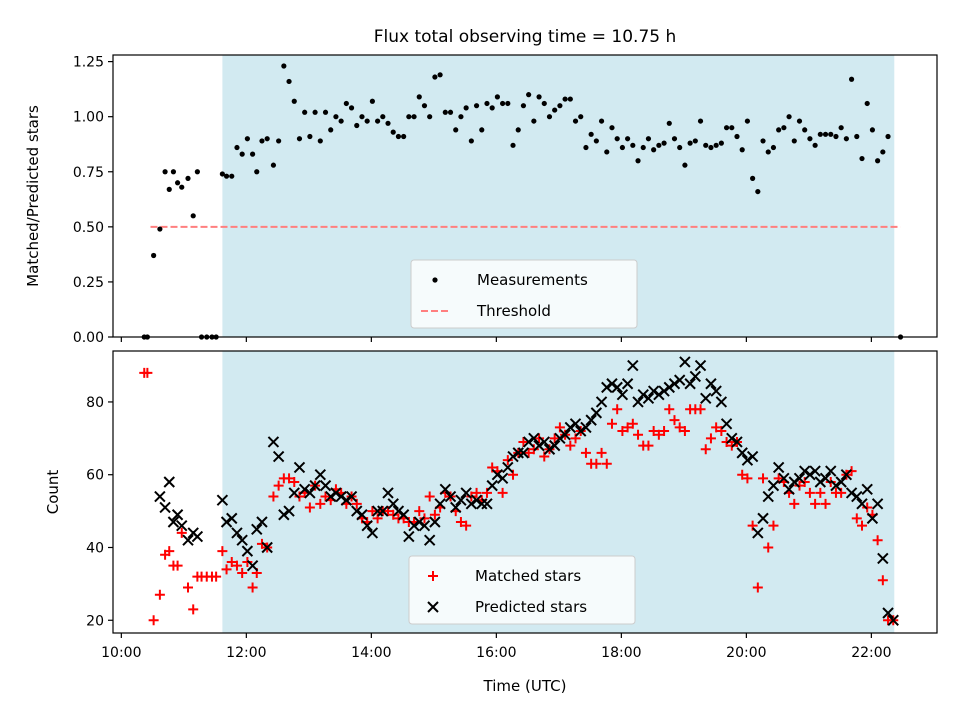 Image resolution: width=960 pixels, height=720 pixels. I want to click on legend-box, so click(522, 590).